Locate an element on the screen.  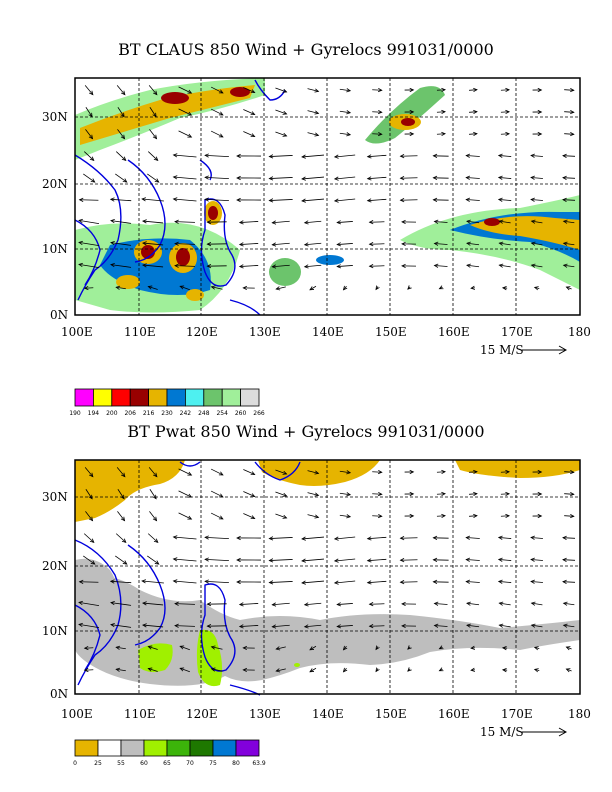
bottom-xtick: 180 is located at coordinates (579, 714).